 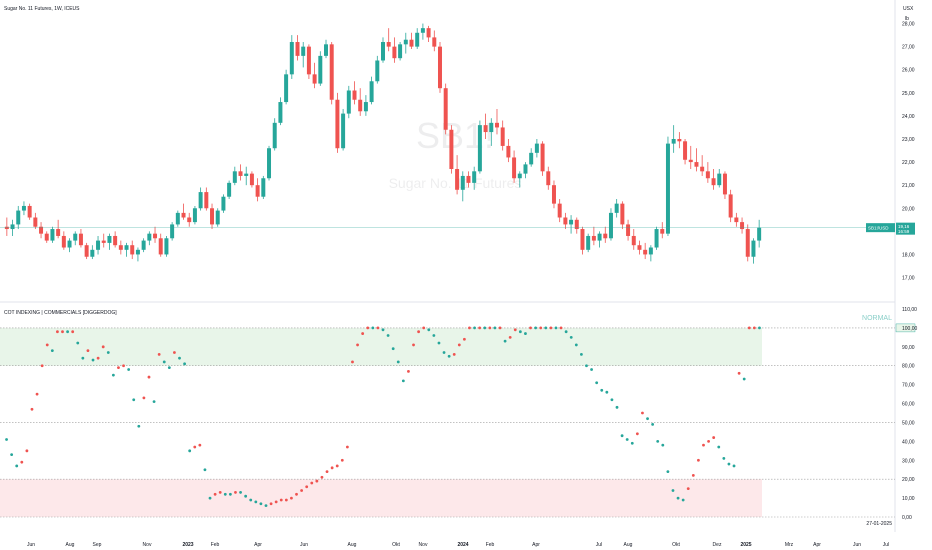 I want to click on time-tick-label: Okt, so click(x=676, y=545).